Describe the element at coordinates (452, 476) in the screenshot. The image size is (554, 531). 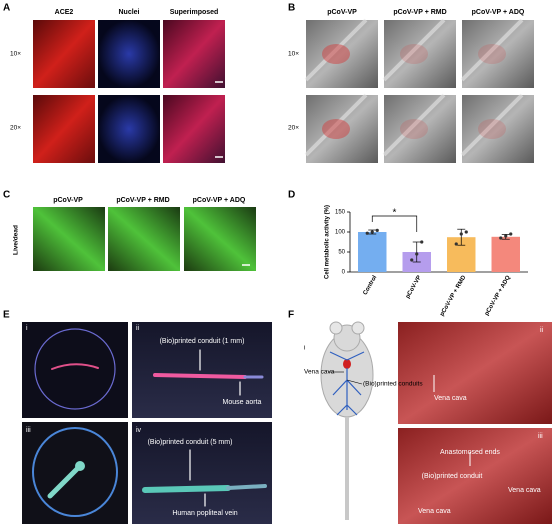
I see `annotation: (Bio)printed conduit` at that location.